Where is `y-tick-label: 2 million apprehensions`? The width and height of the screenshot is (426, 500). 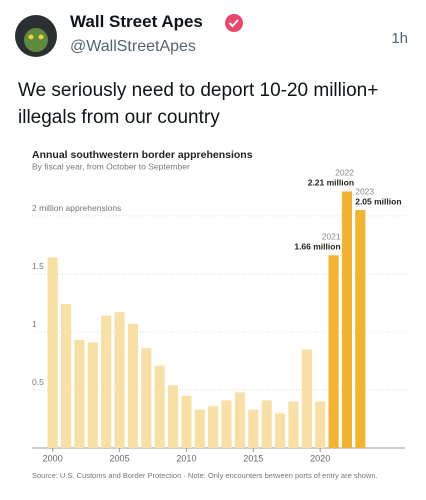 y-tick-label: 2 million apprehensions is located at coordinates (76, 208).